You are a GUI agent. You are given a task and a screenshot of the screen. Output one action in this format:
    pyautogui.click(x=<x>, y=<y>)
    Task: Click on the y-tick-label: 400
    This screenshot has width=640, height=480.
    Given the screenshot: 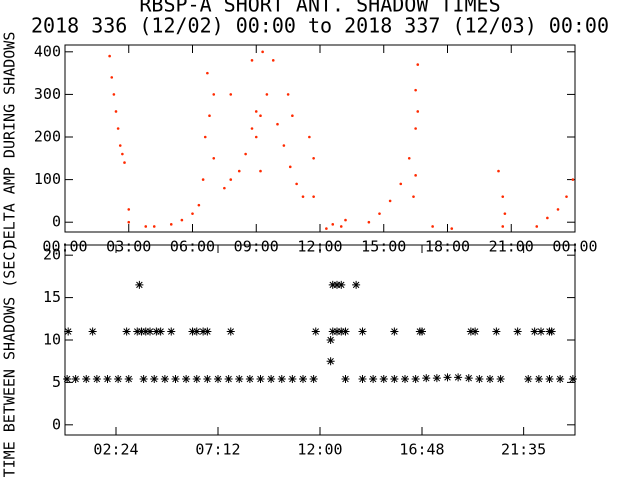 What is the action you would take?
    pyautogui.click(x=47, y=51)
    